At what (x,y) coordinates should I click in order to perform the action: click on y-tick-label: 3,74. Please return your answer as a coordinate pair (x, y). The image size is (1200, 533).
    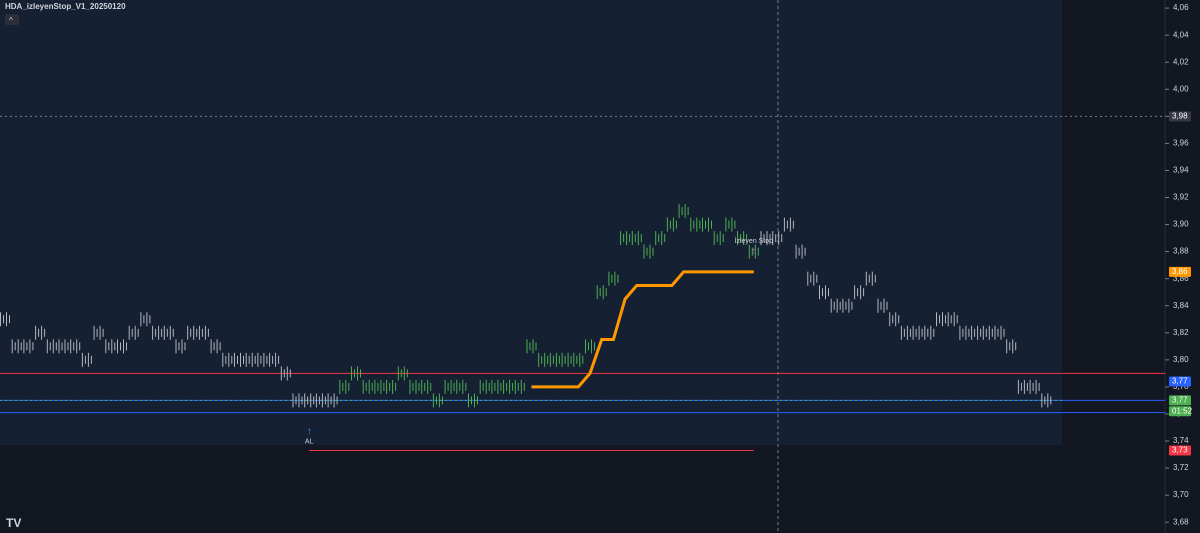
    Looking at the image, I should click on (1181, 440).